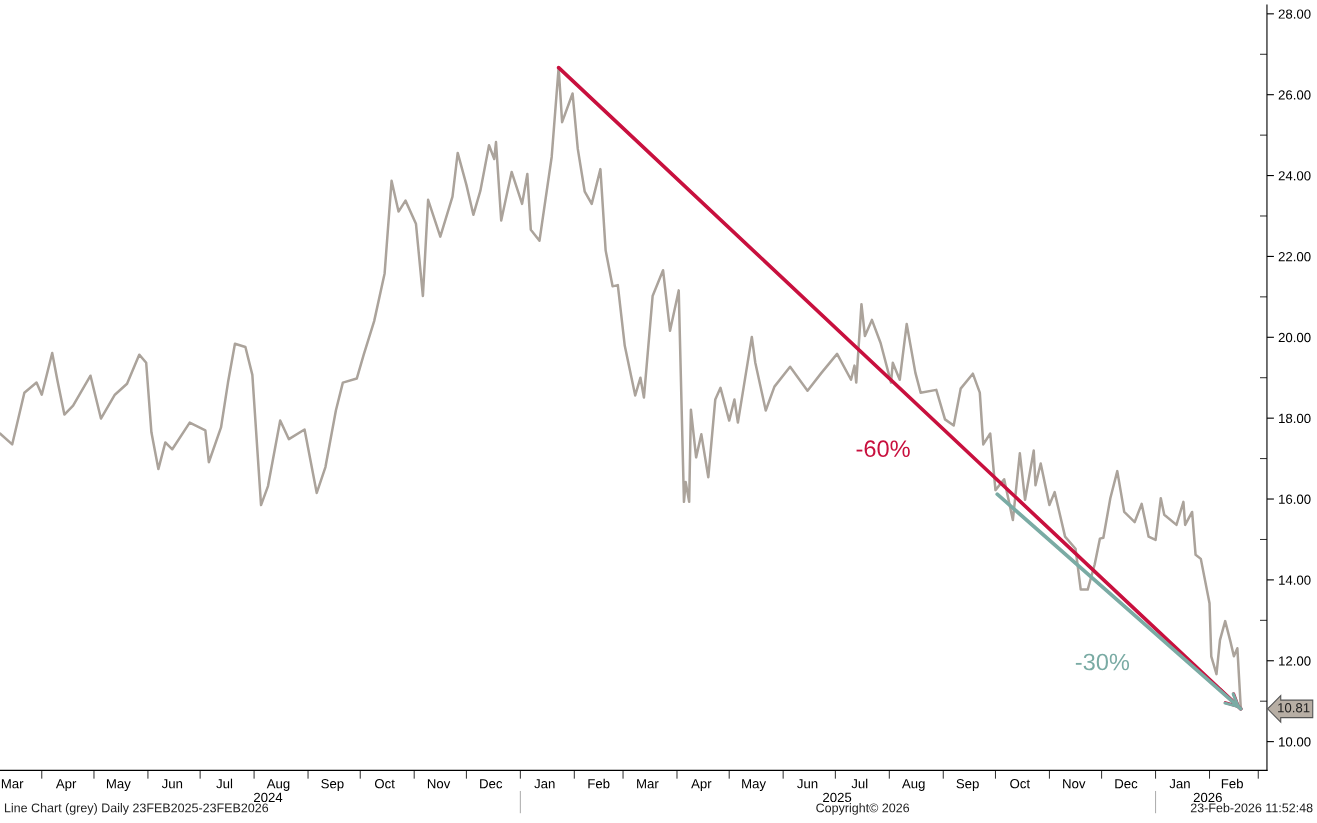 The image size is (1317, 823). I want to click on y-tick-label: 22.00, so click(1294, 257).